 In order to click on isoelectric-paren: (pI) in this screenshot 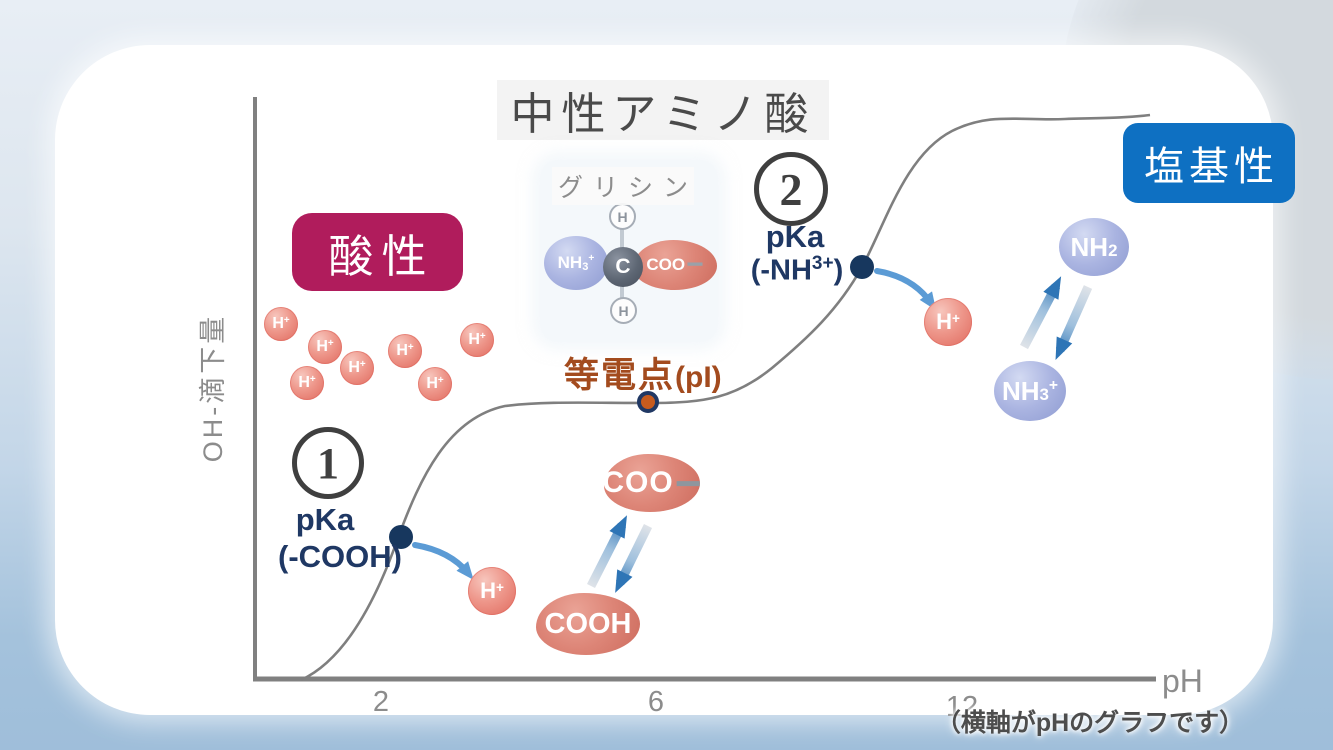, I will do `click(698, 377)`.